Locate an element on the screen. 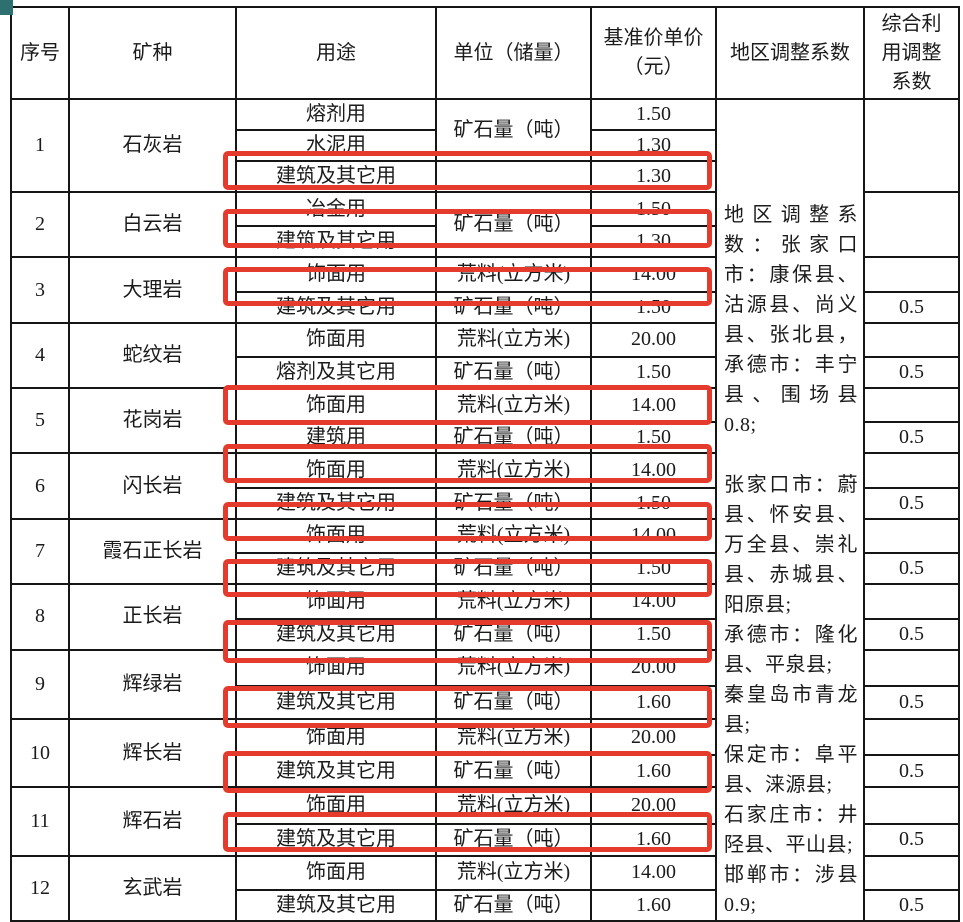 Image resolution: width=963 pixels, height=922 pixels. mineral-cell: 花岗岩 is located at coordinates (152, 421).